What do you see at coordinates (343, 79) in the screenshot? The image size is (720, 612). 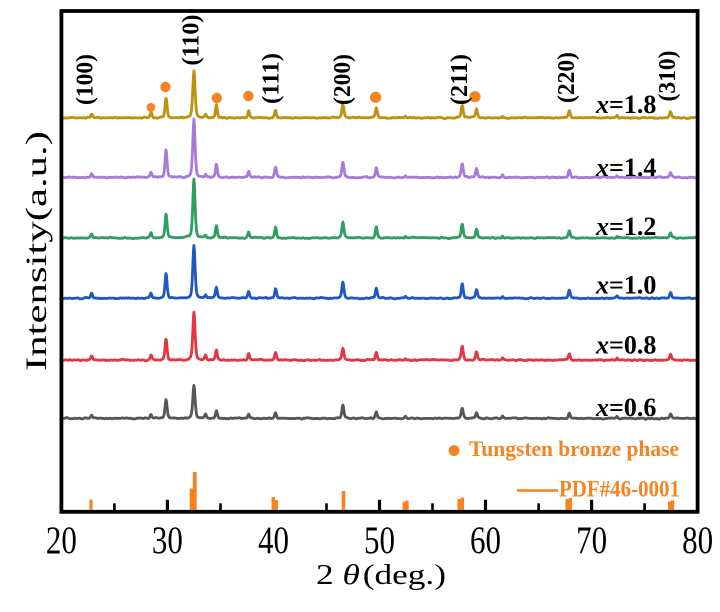 I see `svg-text: (200)` at bounding box center [343, 79].